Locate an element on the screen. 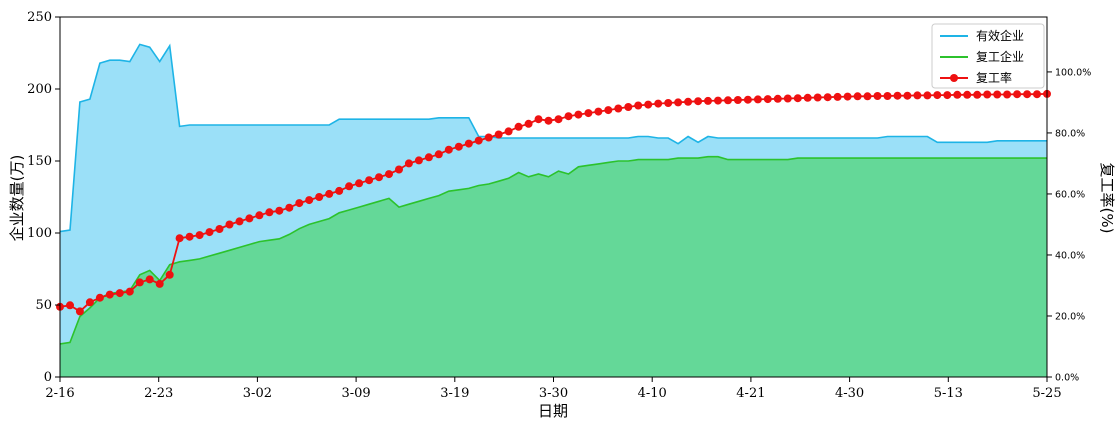 This screenshot has height=421, width=1117. x-tick-label: 3-19 is located at coordinates (454, 393).